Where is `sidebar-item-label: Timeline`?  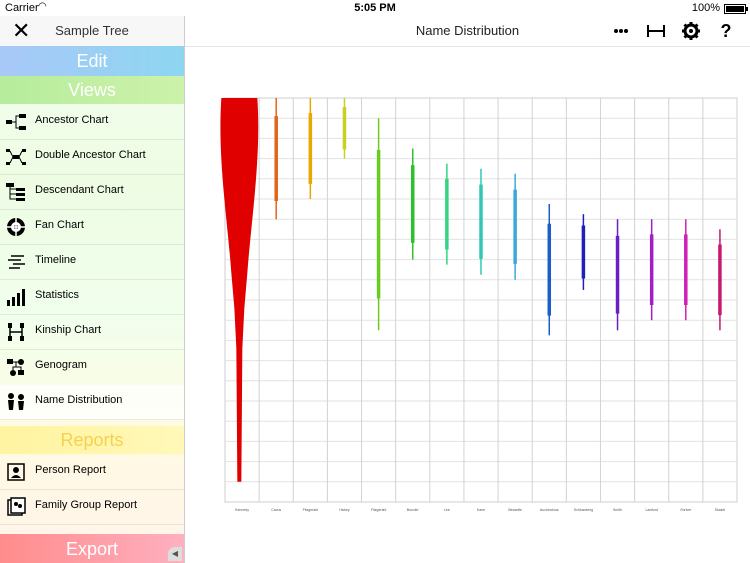
sidebar-item-label: Timeline is located at coordinates (56, 260).